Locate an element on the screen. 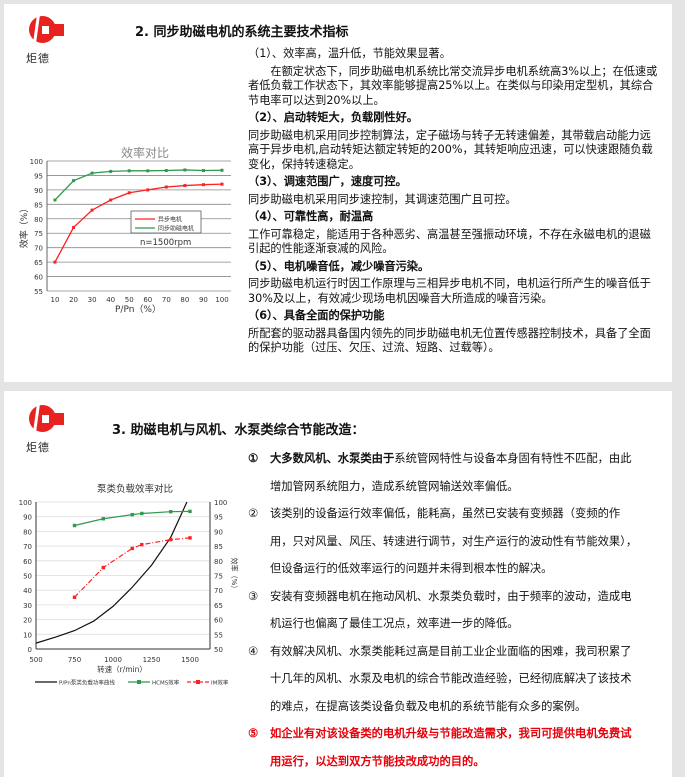 The image size is (685, 777). item-number: ⑤ is located at coordinates (253, 733).